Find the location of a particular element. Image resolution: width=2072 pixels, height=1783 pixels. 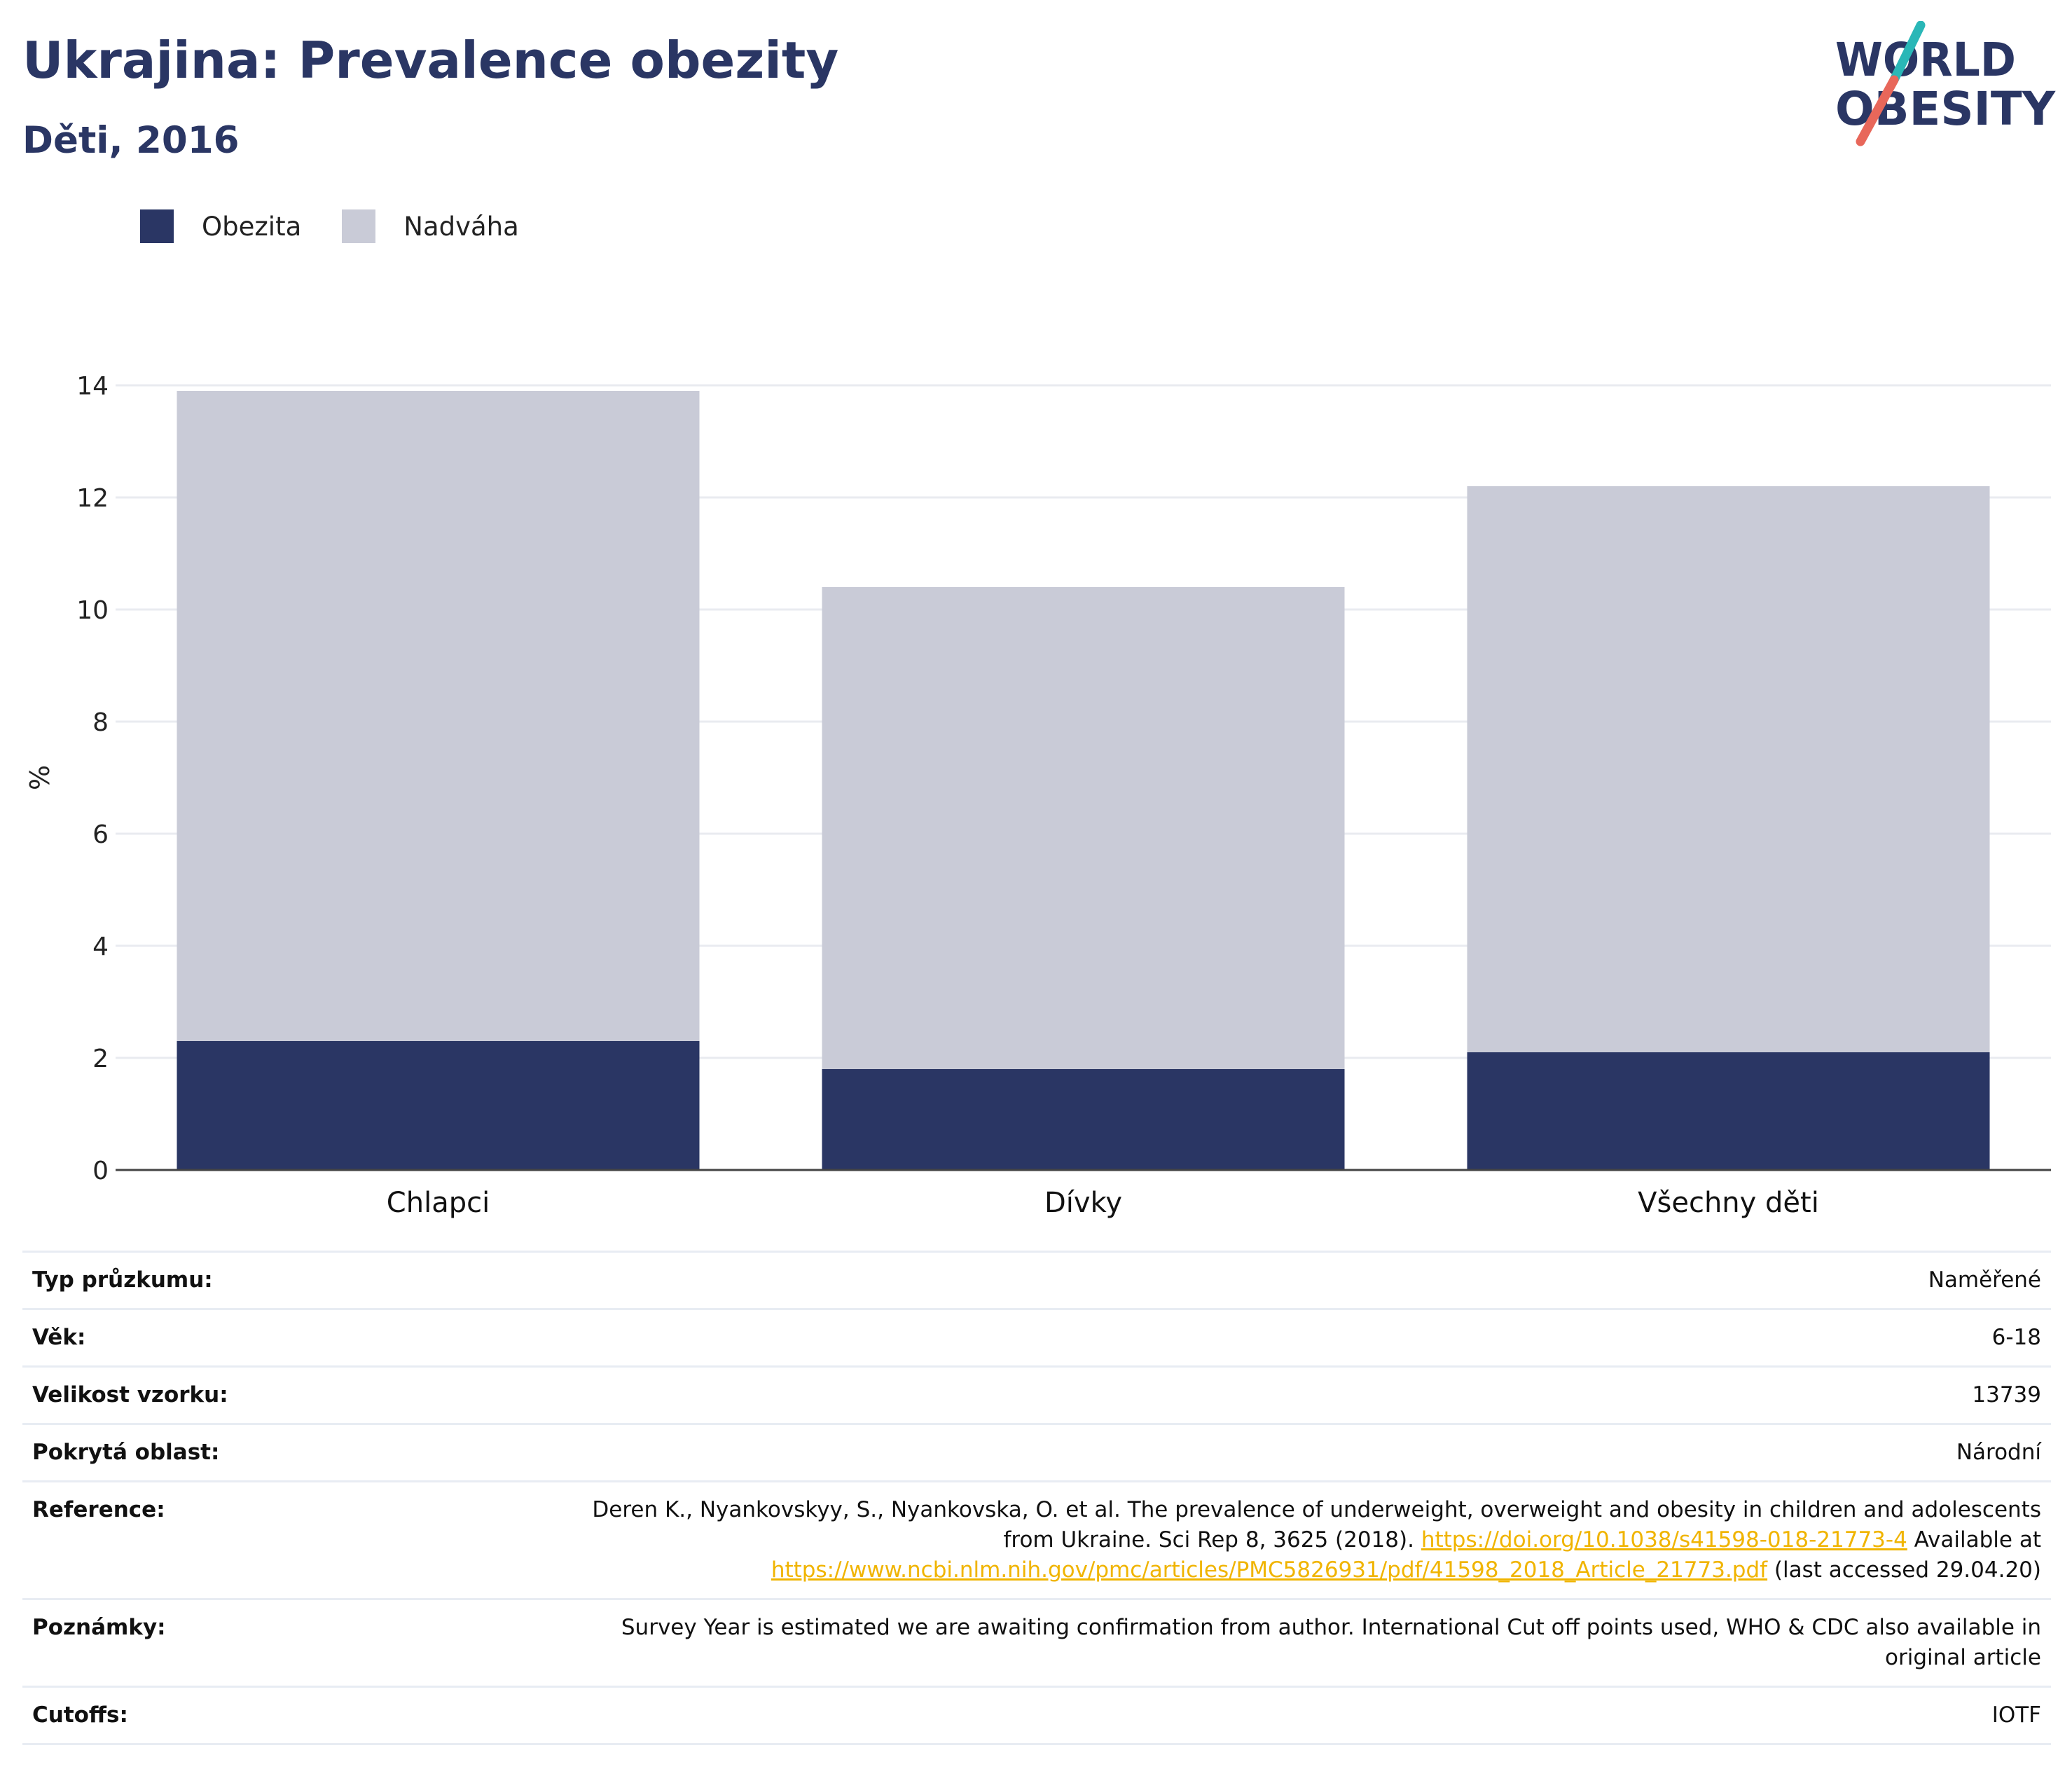

info-label: Reference: is located at coordinates (98, 1509).